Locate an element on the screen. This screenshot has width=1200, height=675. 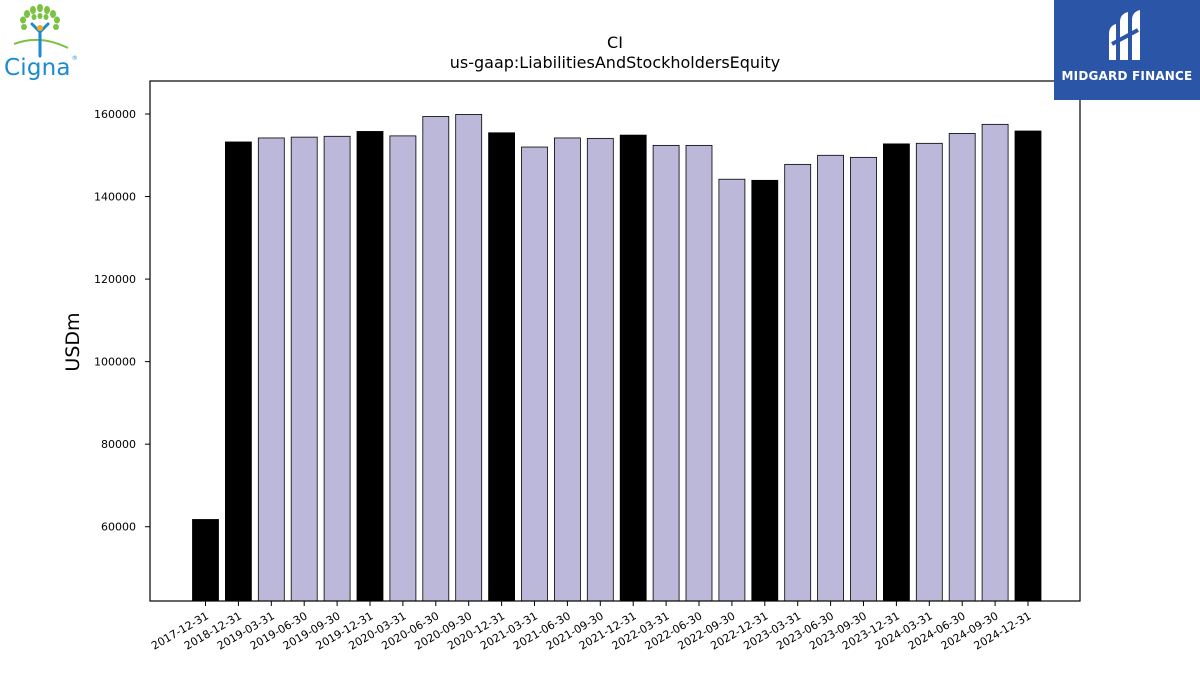
y-tick-label: 160000 is located at coordinates (115, 114).